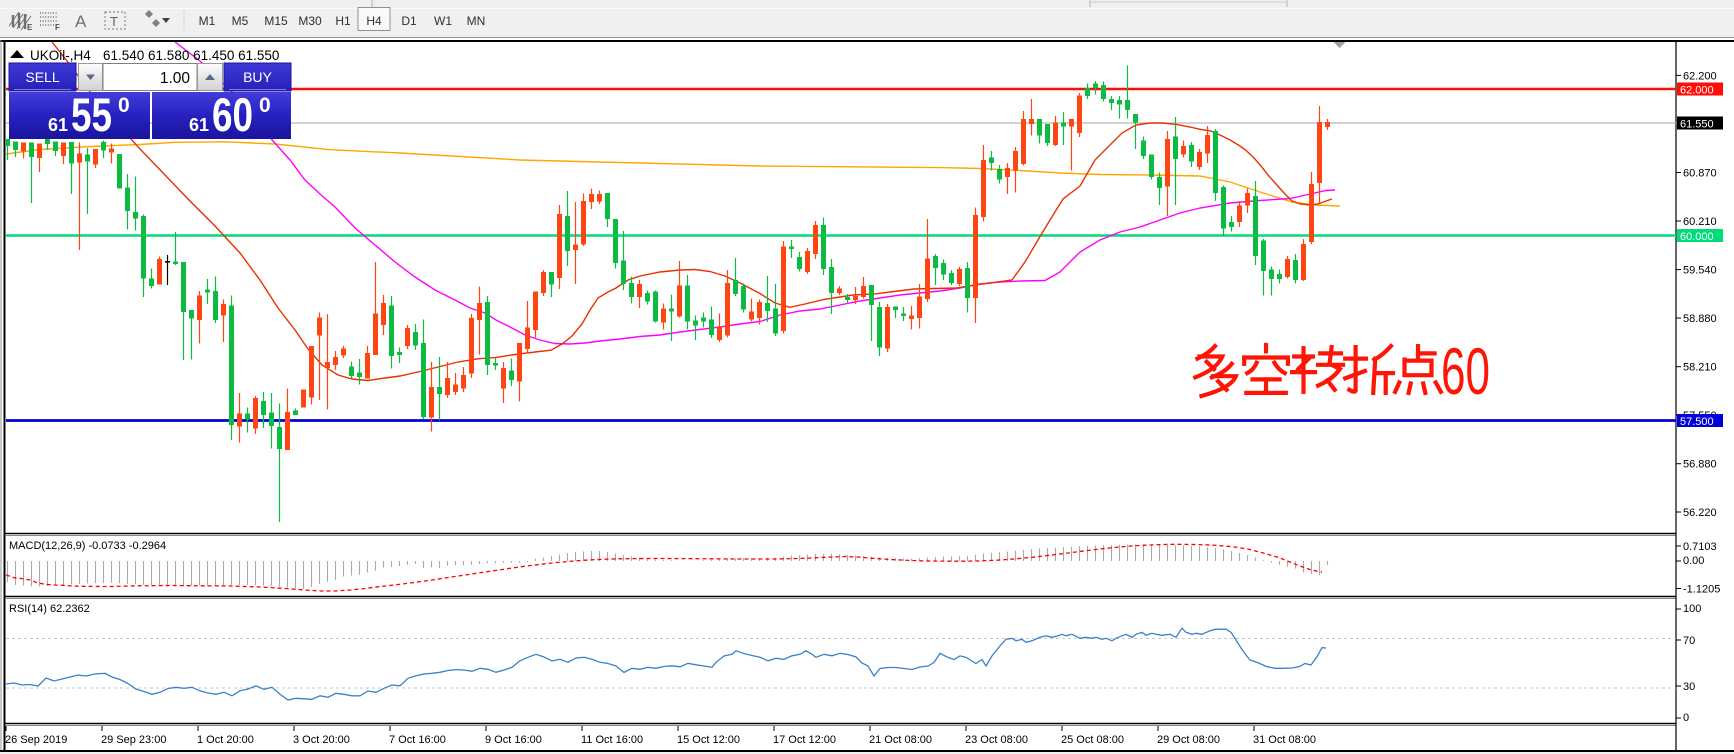 The width and height of the screenshot is (1734, 754). What do you see at coordinates (57, 27) in the screenshot?
I see `svg-text: F` at bounding box center [57, 27].